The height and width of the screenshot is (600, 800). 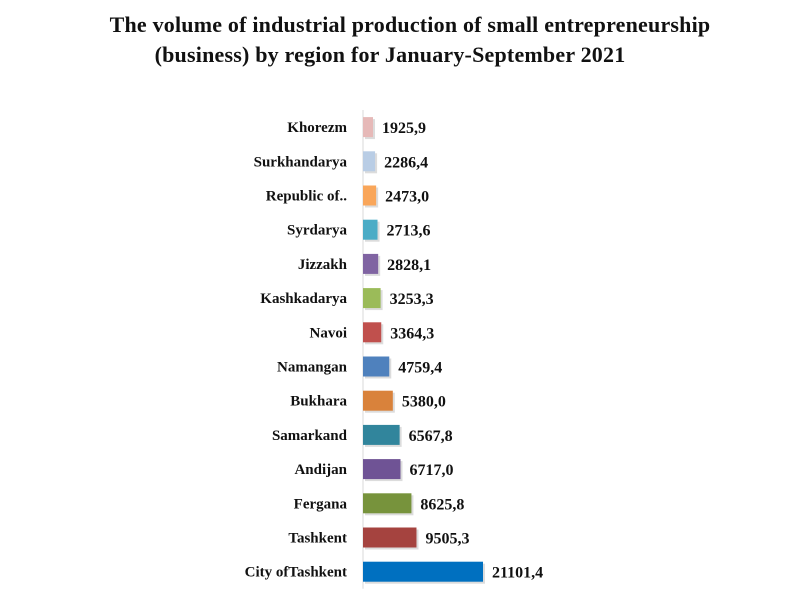 I want to click on bar-republic-of-, so click(x=370, y=195).